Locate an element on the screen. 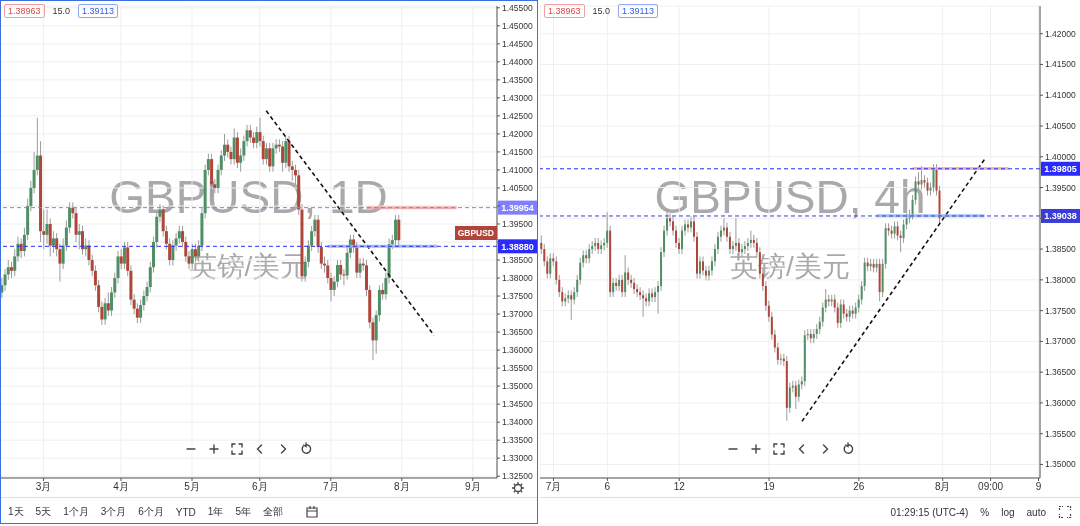 Image resolution: width=1080 pixels, height=526 pixels. x-tick-label: 19 is located at coordinates (769, 487).